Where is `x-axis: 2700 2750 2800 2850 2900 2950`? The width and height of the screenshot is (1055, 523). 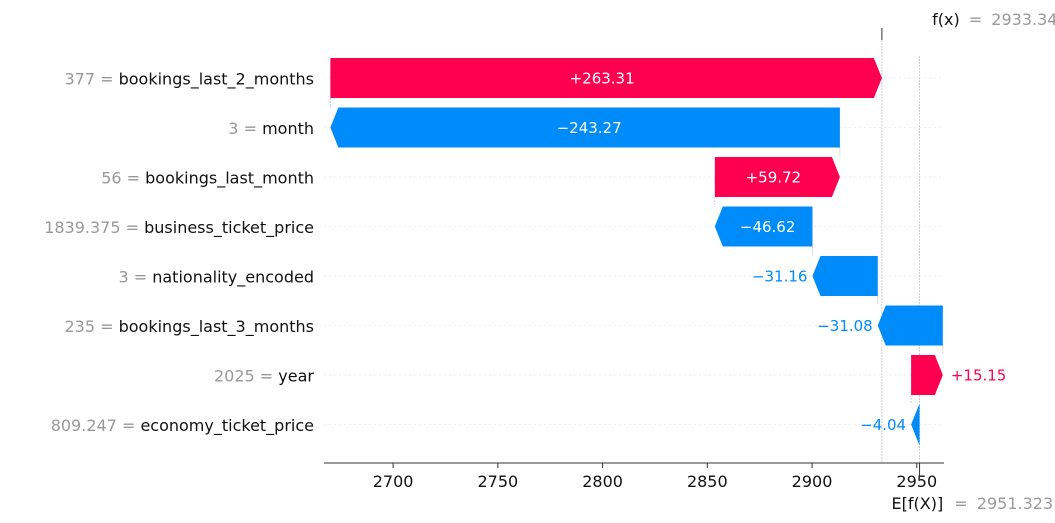 x-axis: 2700 2750 2800 2850 2900 2950 is located at coordinates (634, 476).